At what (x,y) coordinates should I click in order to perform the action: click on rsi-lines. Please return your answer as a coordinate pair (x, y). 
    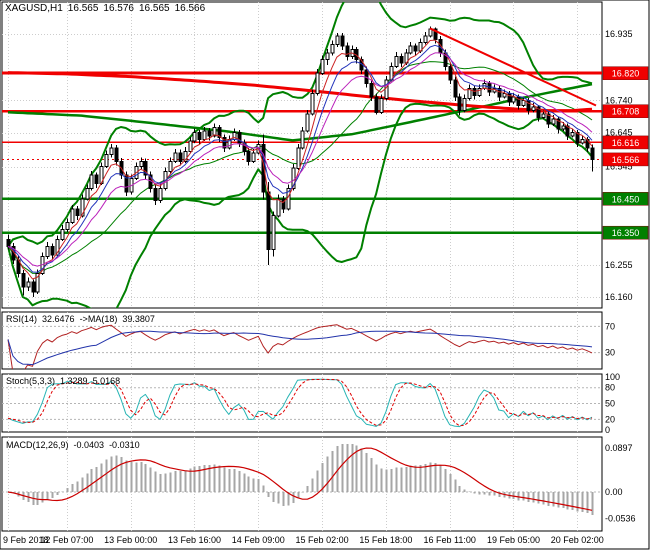
    Looking at the image, I should click on (300, 346).